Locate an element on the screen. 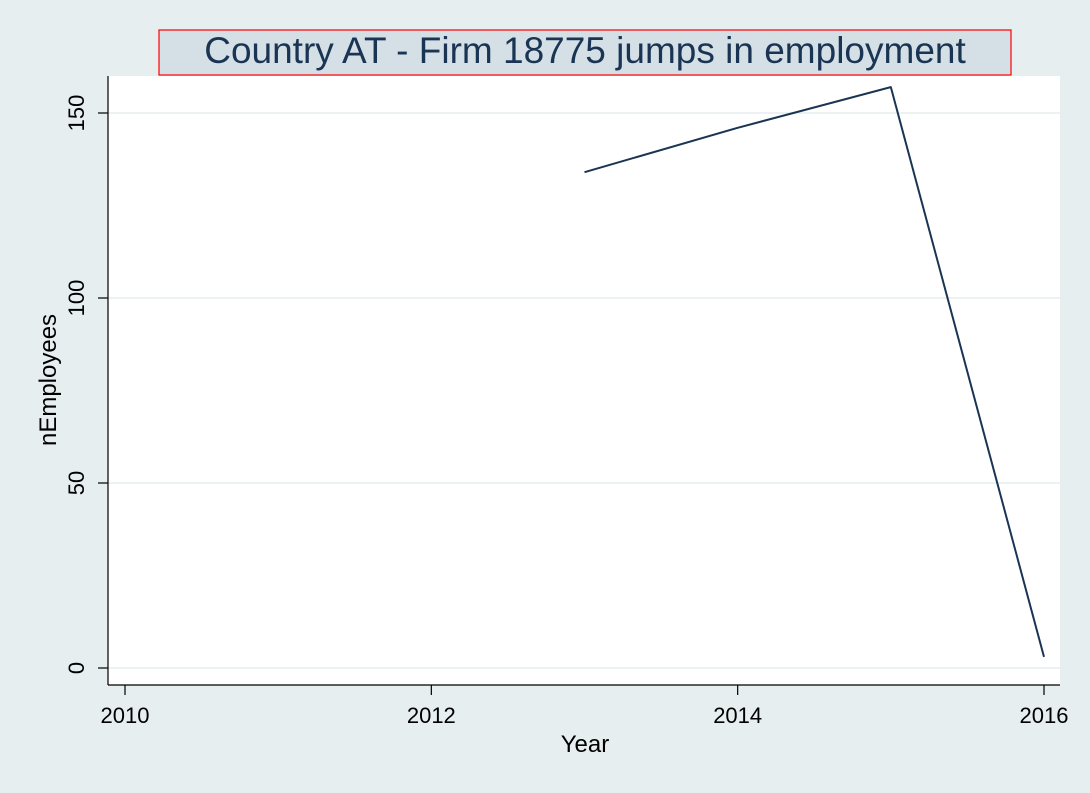 The height and width of the screenshot is (793, 1090). x-tick-label: 2010 is located at coordinates (125, 715).